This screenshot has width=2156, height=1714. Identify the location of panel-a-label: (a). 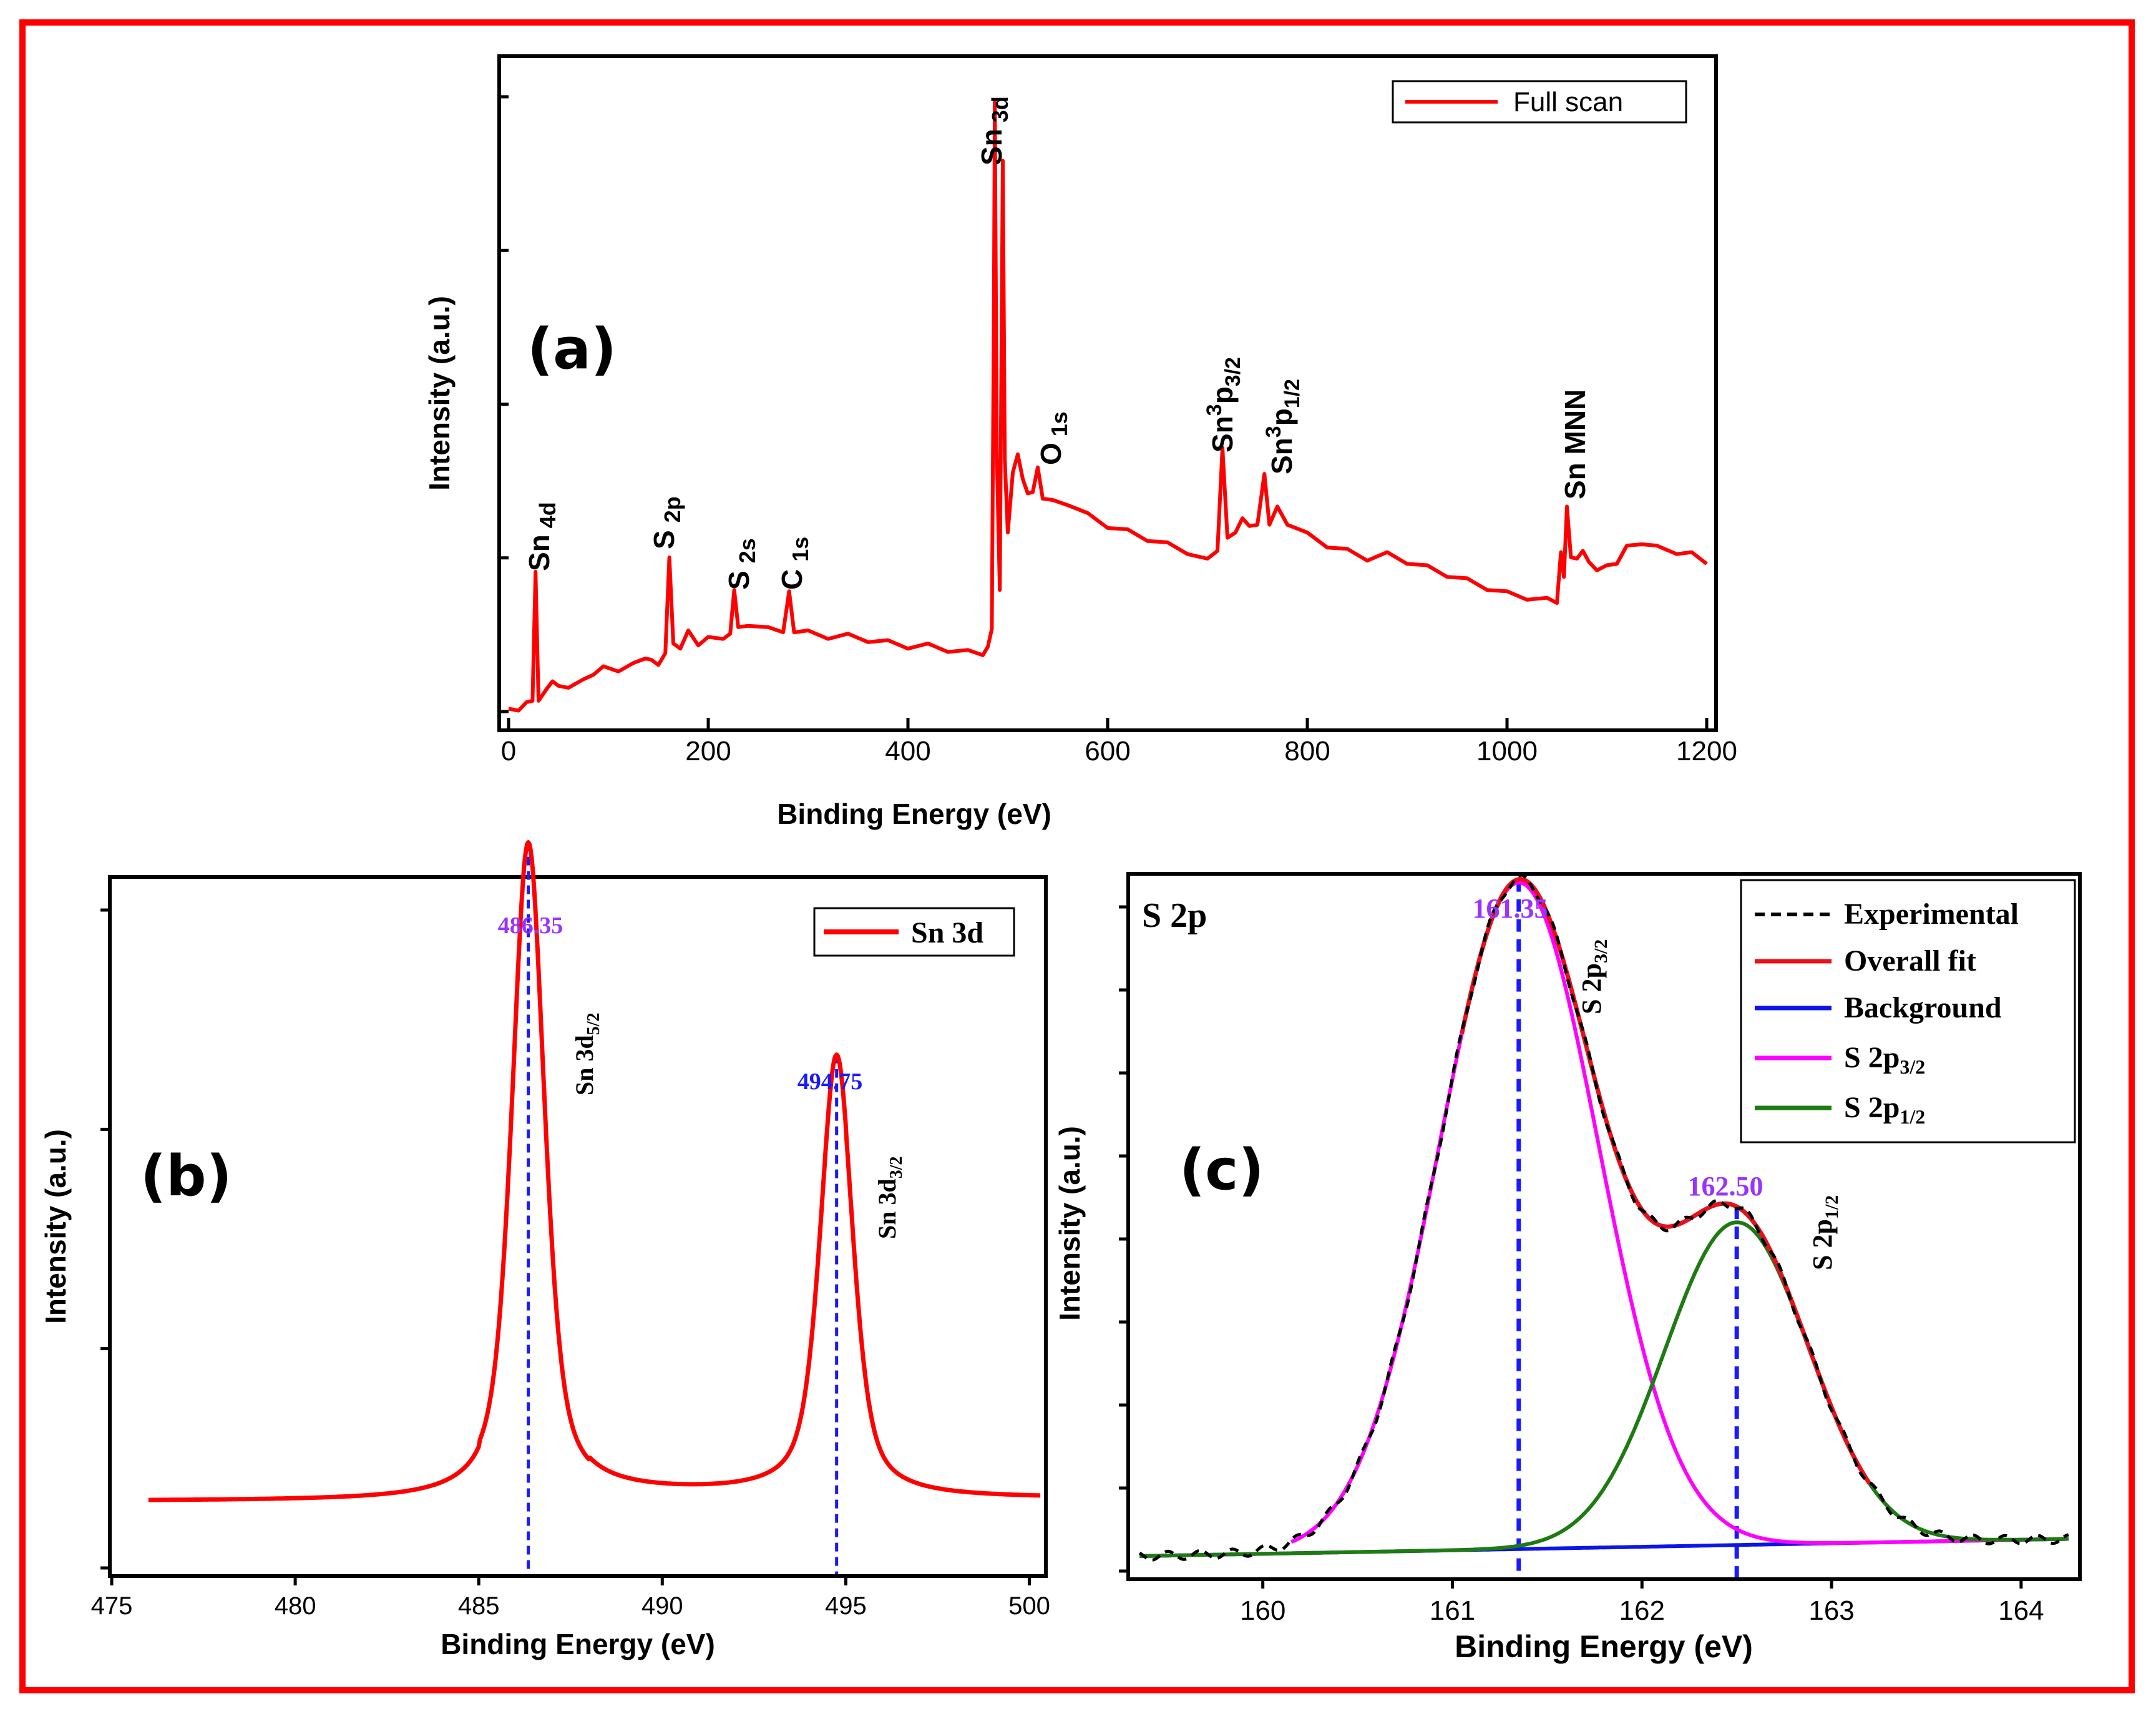
(572, 349).